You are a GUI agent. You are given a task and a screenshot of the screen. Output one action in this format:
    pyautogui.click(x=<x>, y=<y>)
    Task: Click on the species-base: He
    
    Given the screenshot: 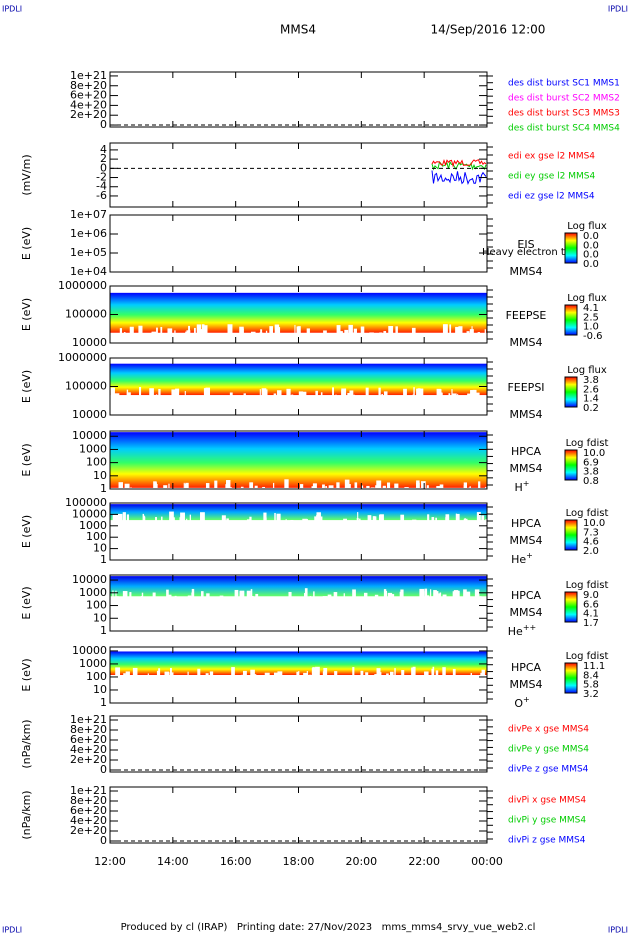 What is the action you would take?
    pyautogui.click(x=515, y=631)
    